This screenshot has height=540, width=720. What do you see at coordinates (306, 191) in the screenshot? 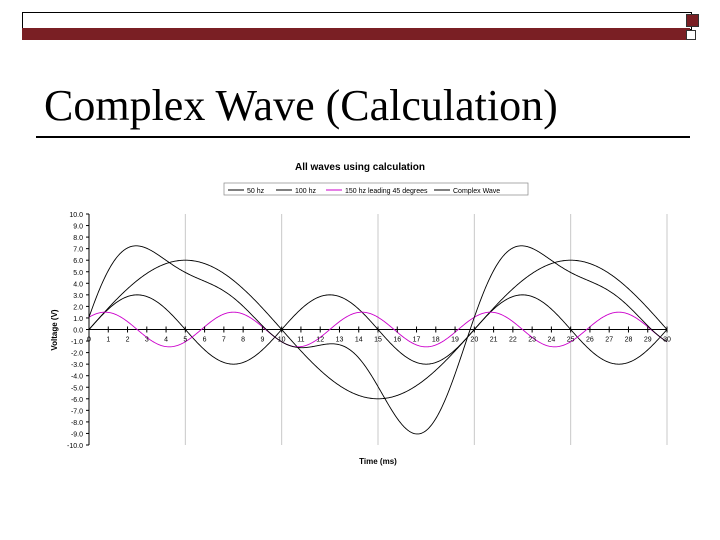
I see `legend-label: 100 hz` at bounding box center [306, 191].